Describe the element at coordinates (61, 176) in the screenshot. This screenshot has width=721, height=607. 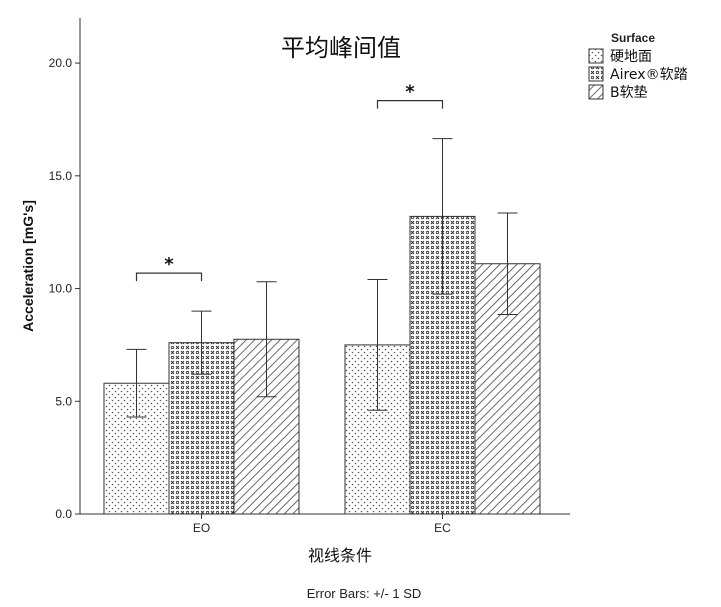
I see `y-tick-label: 15.0` at that location.